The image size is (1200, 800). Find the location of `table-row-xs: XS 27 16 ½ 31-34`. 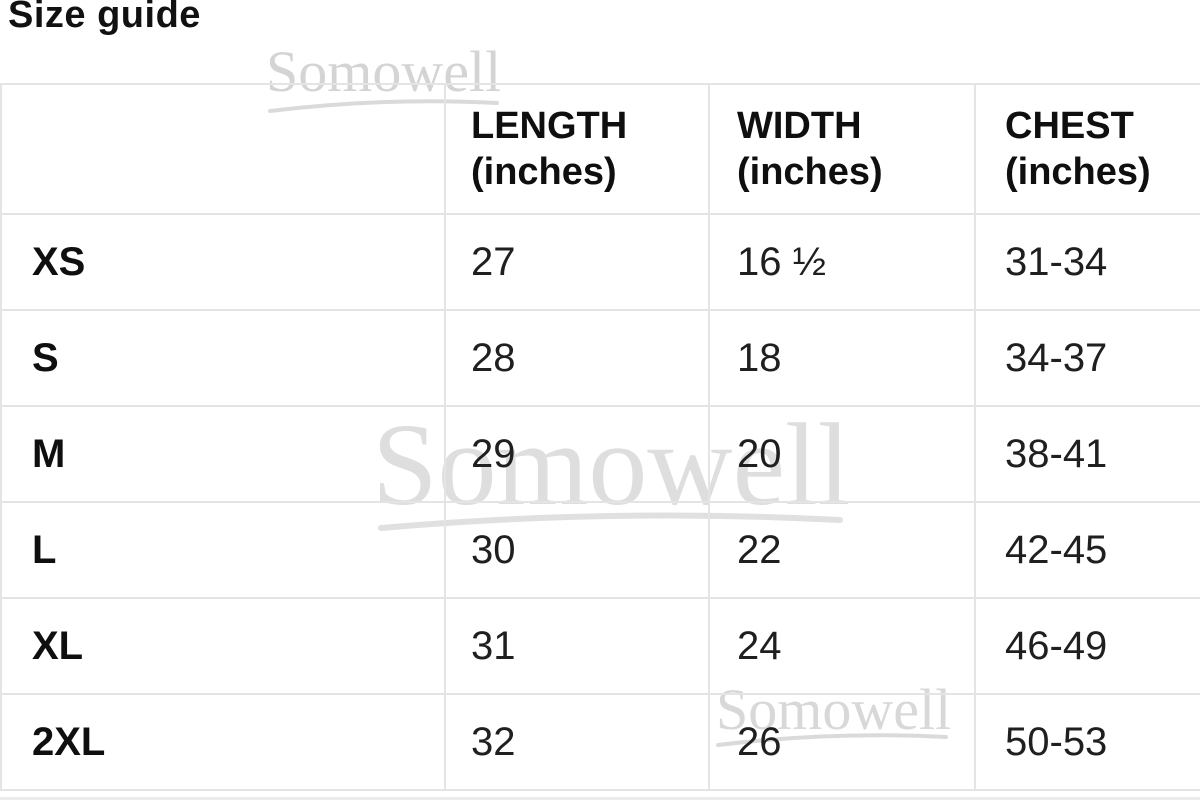

table-row-xs: XS 27 16 ½ 31-34 is located at coordinates (600, 262).